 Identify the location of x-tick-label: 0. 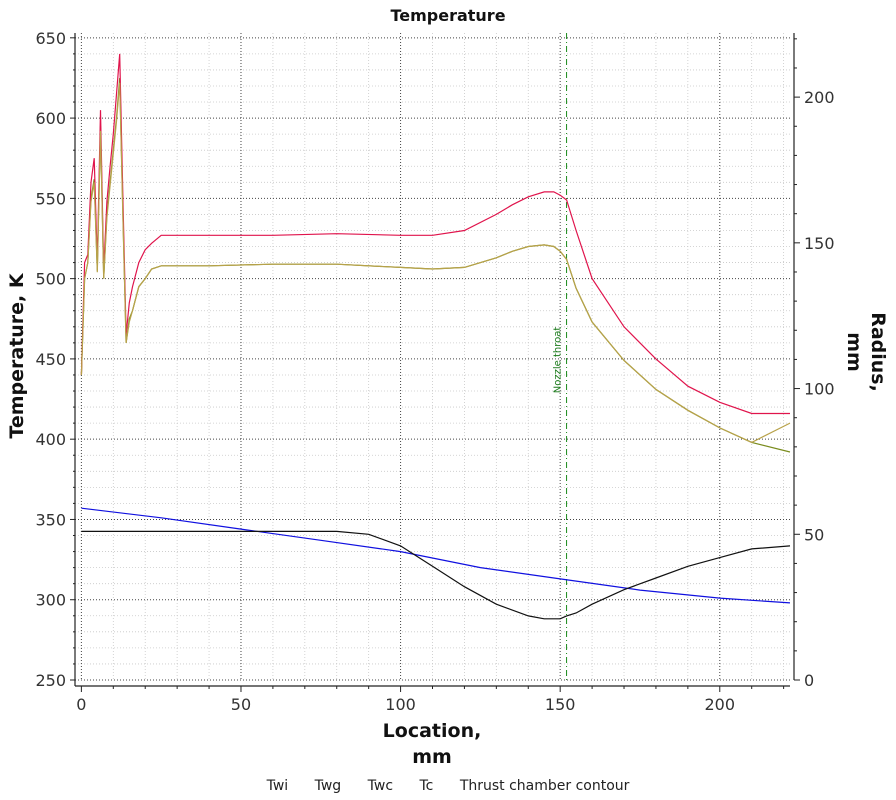
(81, 704).